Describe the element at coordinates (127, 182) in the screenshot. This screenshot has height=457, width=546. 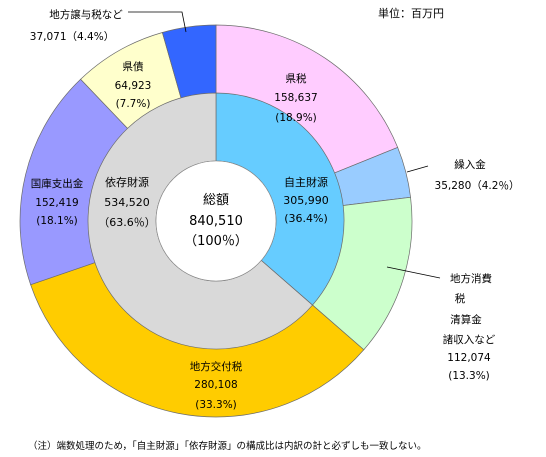
I see `dependent-revenue-label: 依存財源` at that location.